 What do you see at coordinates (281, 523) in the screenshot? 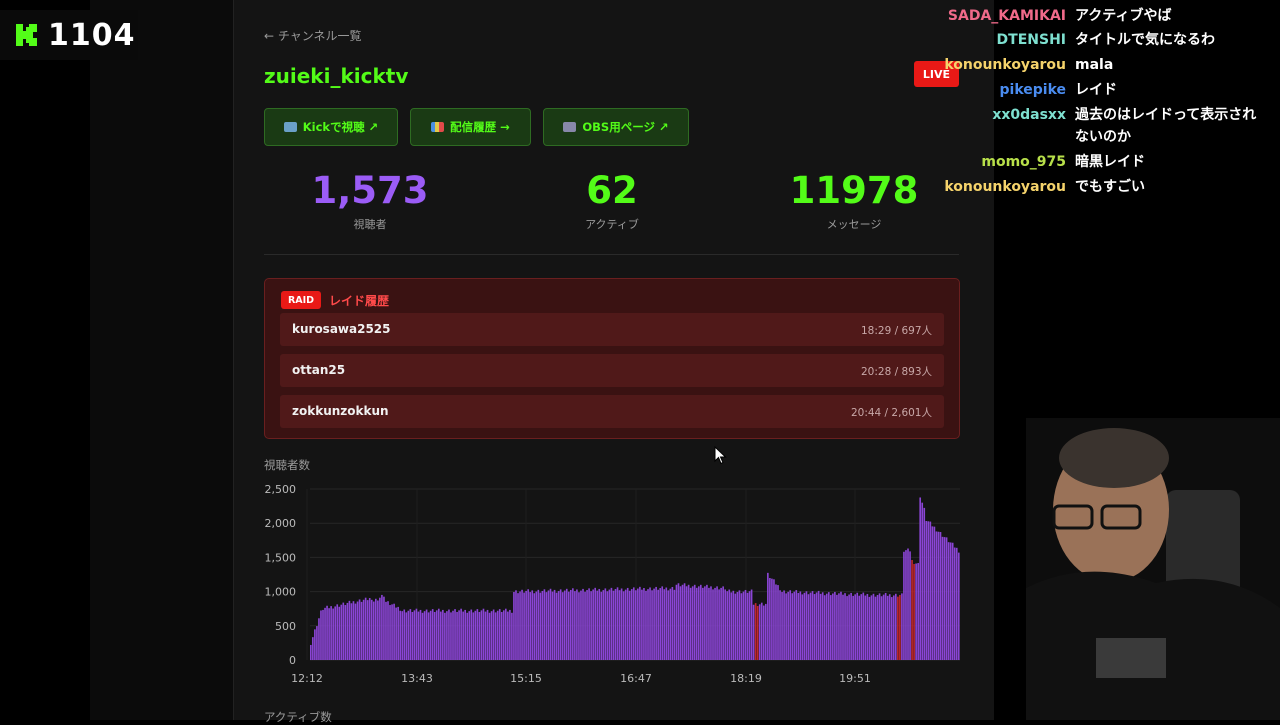
I see `y-tick-label: 2,000` at bounding box center [281, 523].